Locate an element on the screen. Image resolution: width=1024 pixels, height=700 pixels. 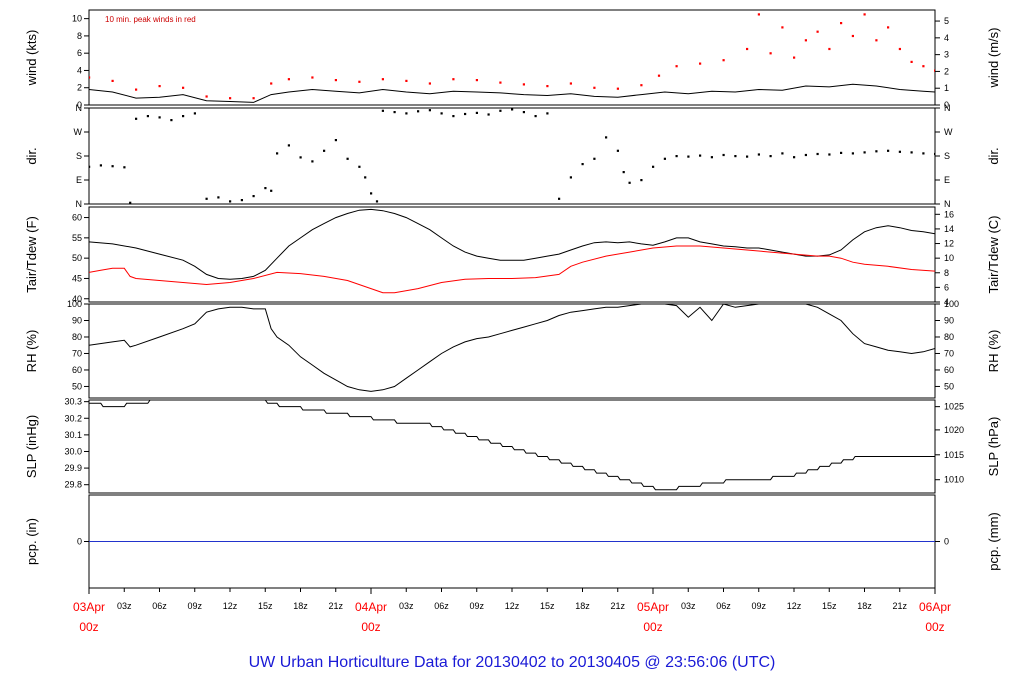
y-axis-label-right: Tair/Tdew (C) is located at coordinates (993, 254).